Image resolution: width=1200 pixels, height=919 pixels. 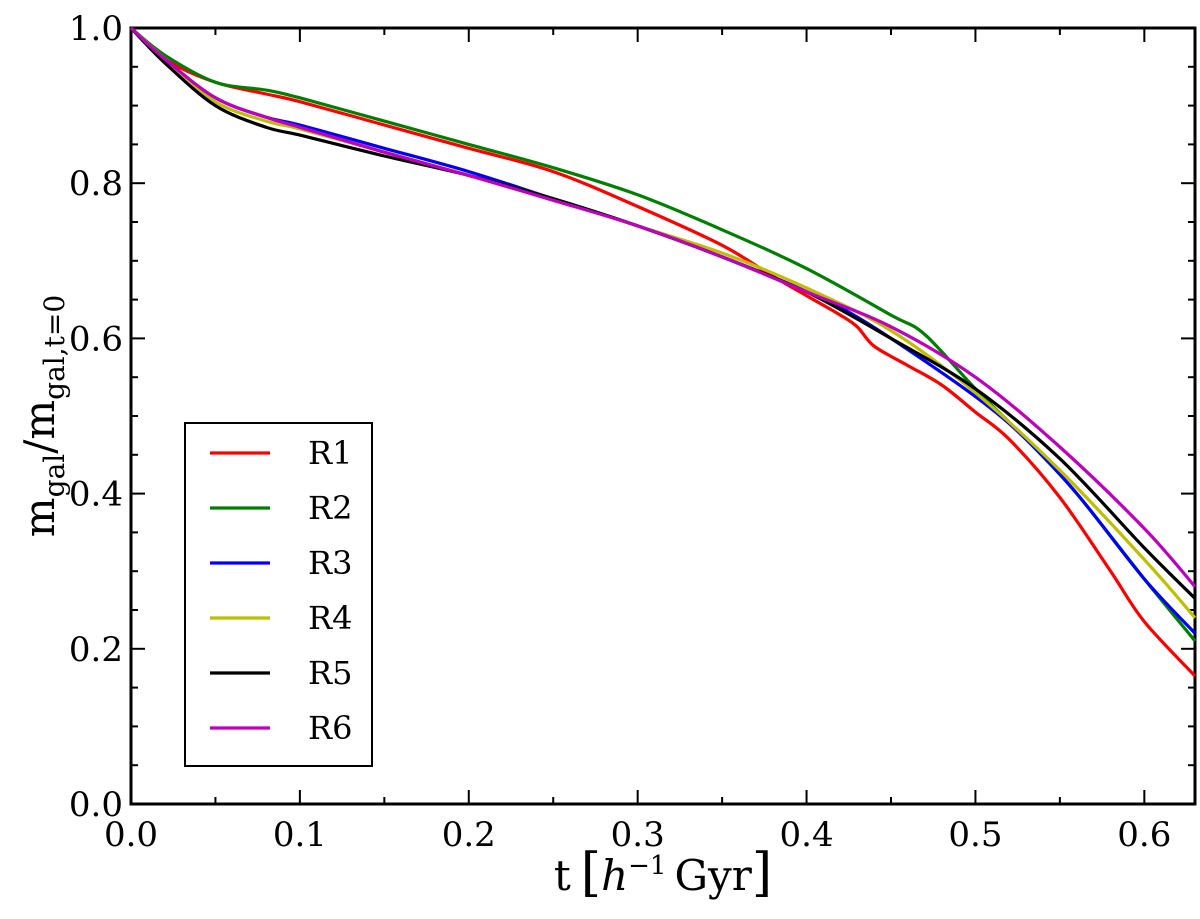 I want to click on legend: R1 R2 R3 R4 R5 R6, so click(x=278, y=594).